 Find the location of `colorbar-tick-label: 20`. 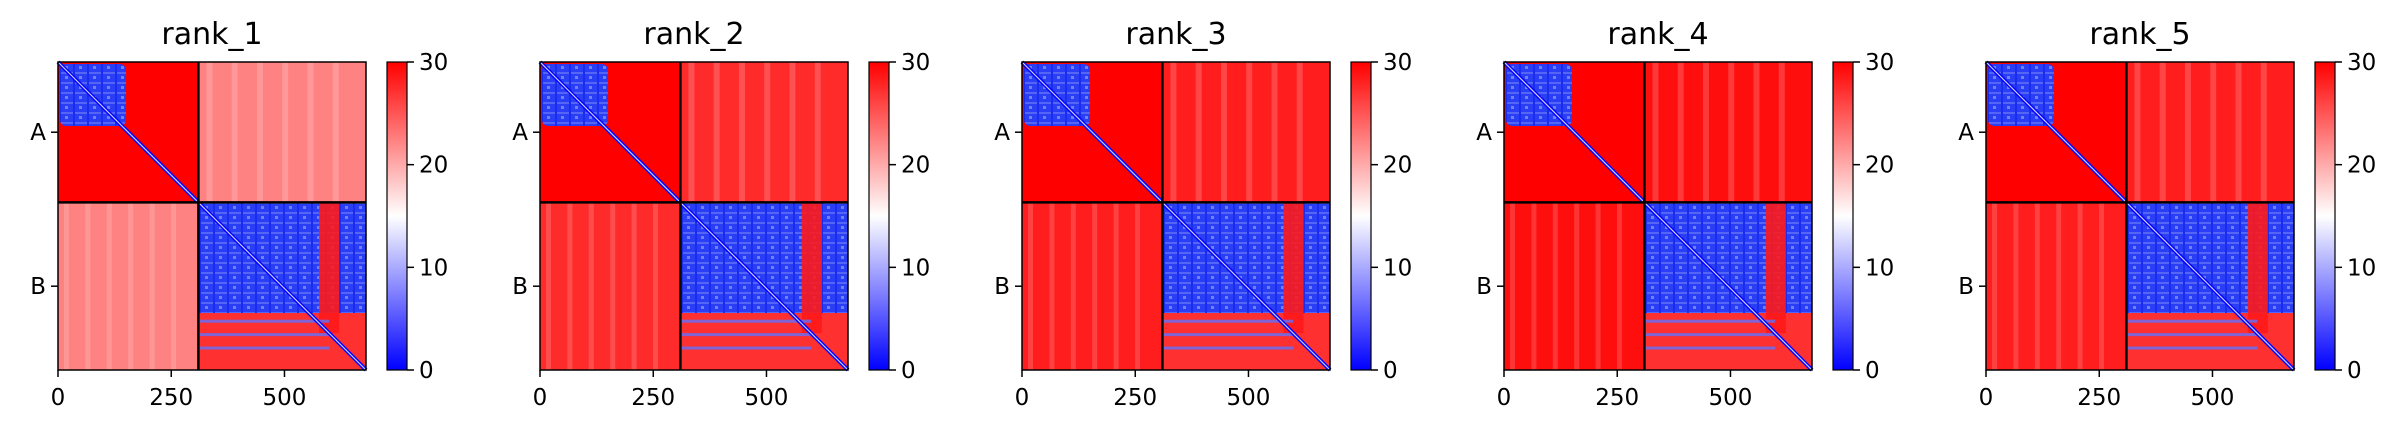

colorbar-tick-label: 20 is located at coordinates (2361, 166).